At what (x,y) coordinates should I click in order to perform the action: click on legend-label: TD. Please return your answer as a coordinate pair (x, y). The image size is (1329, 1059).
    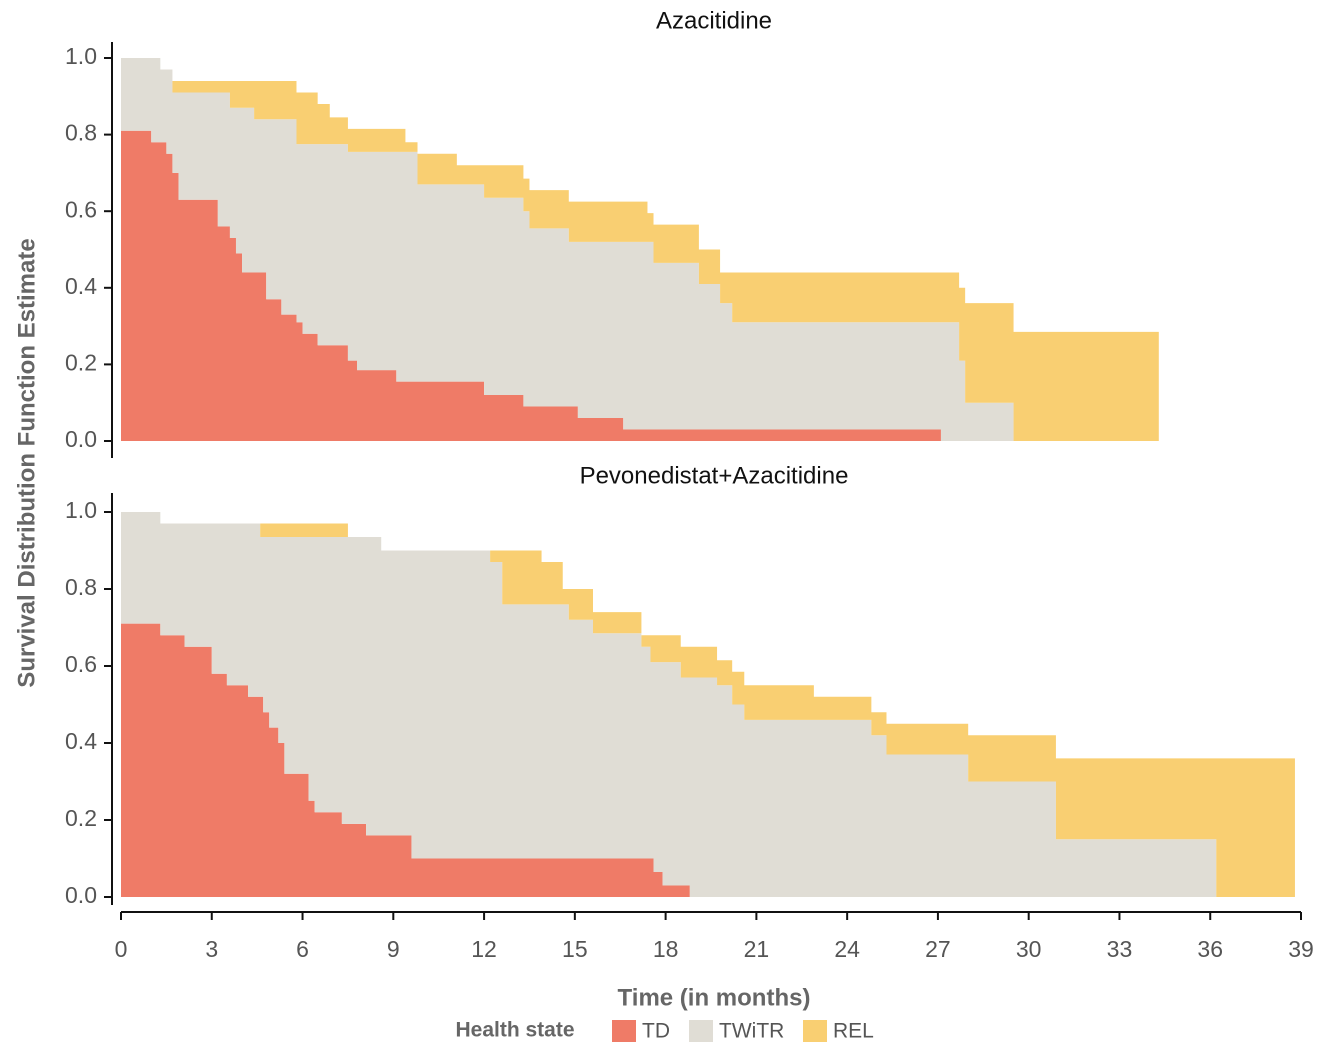
    Looking at the image, I should click on (656, 1031).